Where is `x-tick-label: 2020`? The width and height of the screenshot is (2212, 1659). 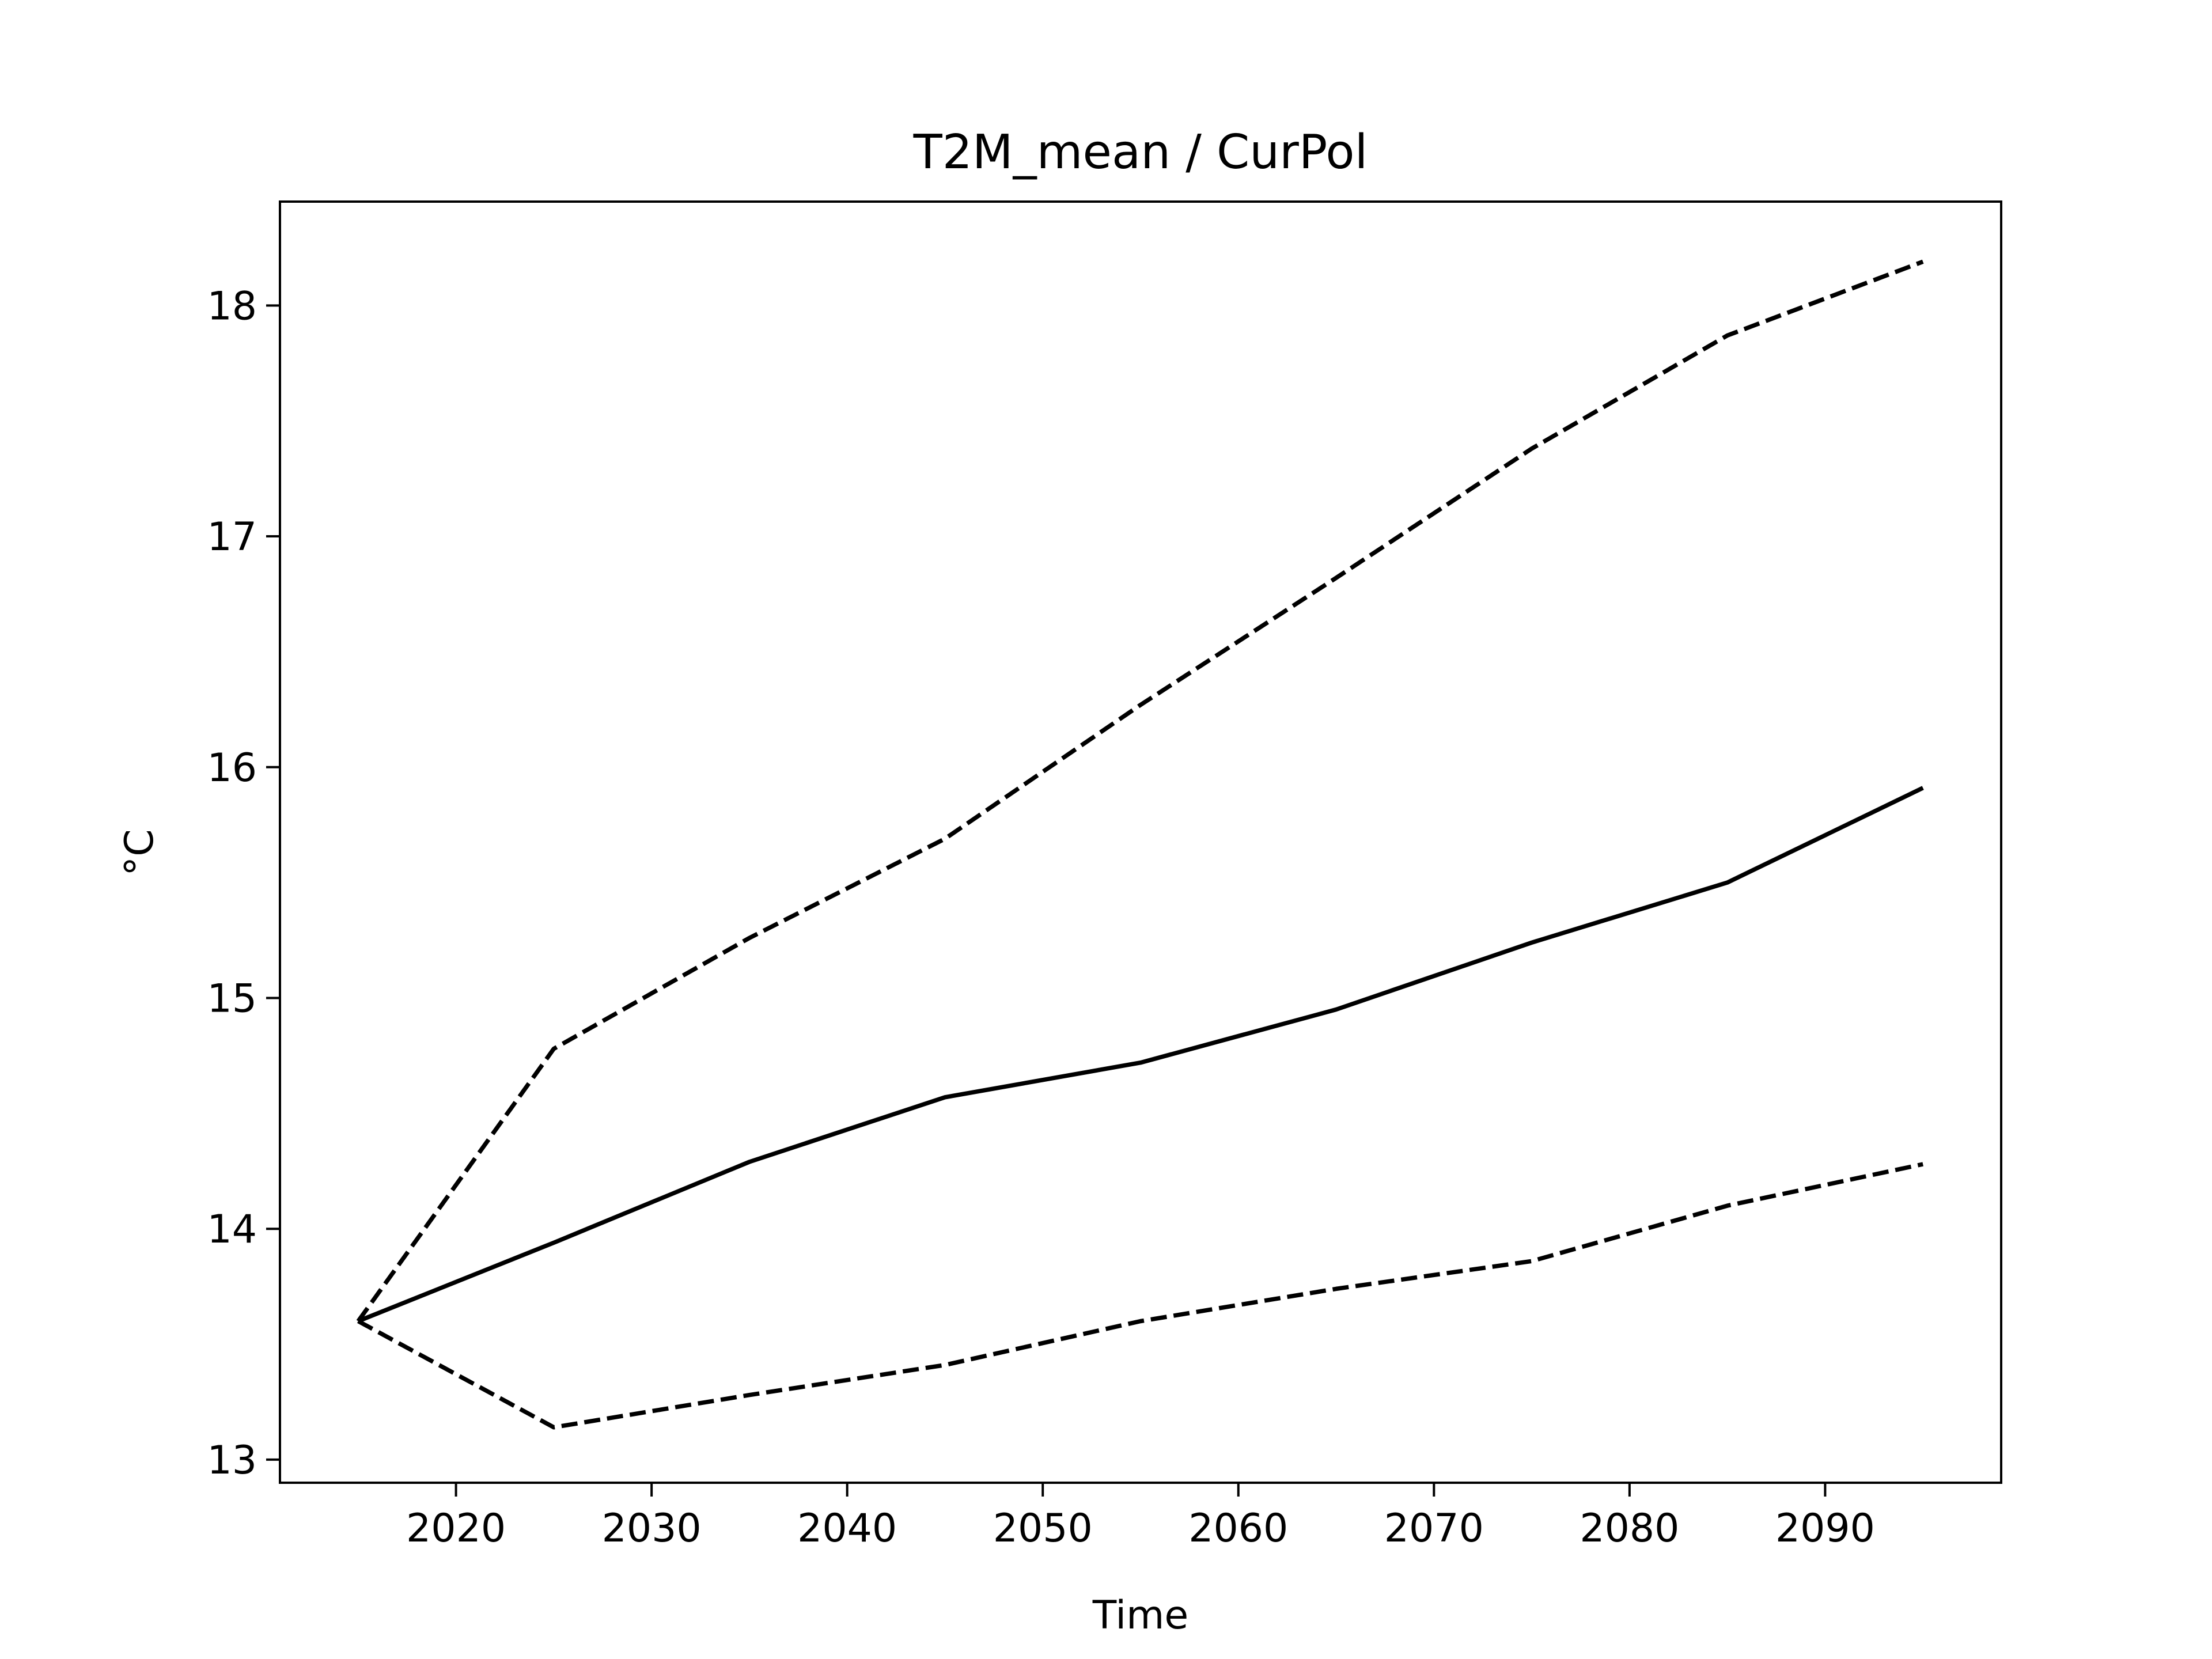
x-tick-label: 2020 is located at coordinates (456, 1528).